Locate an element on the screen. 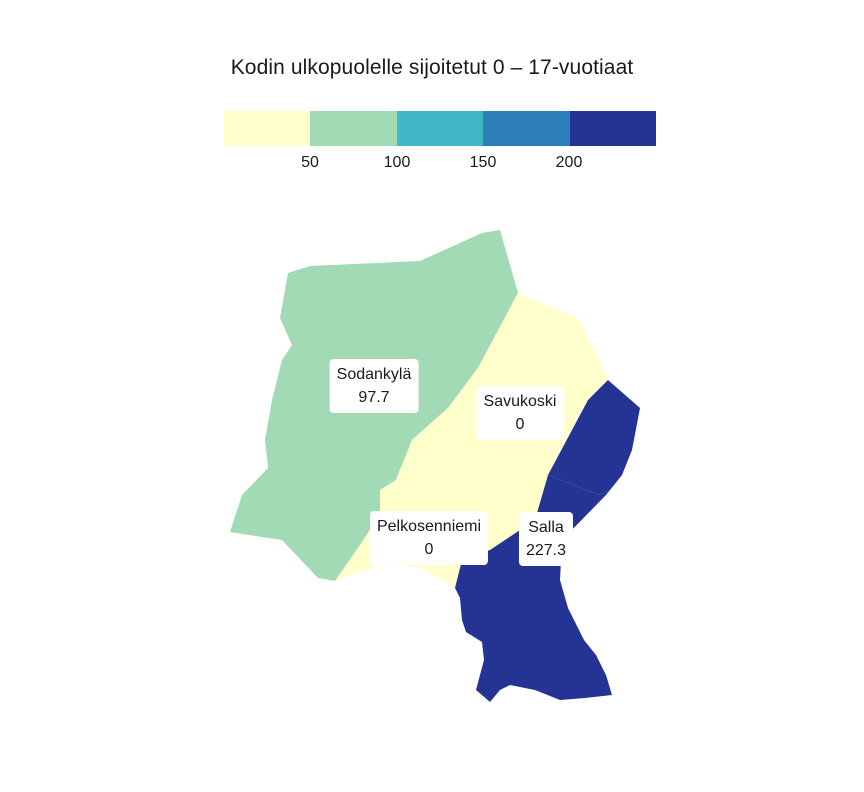 The height and width of the screenshot is (792, 864). legend-tick-200: 200 is located at coordinates (569, 162).